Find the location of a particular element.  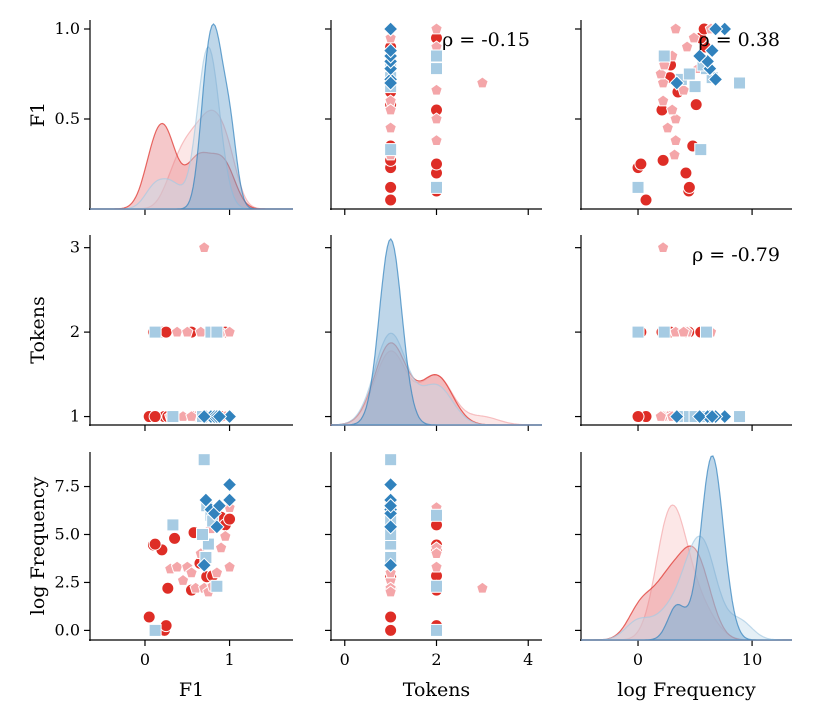

x-tick-label: 4 is located at coordinates (528, 659).